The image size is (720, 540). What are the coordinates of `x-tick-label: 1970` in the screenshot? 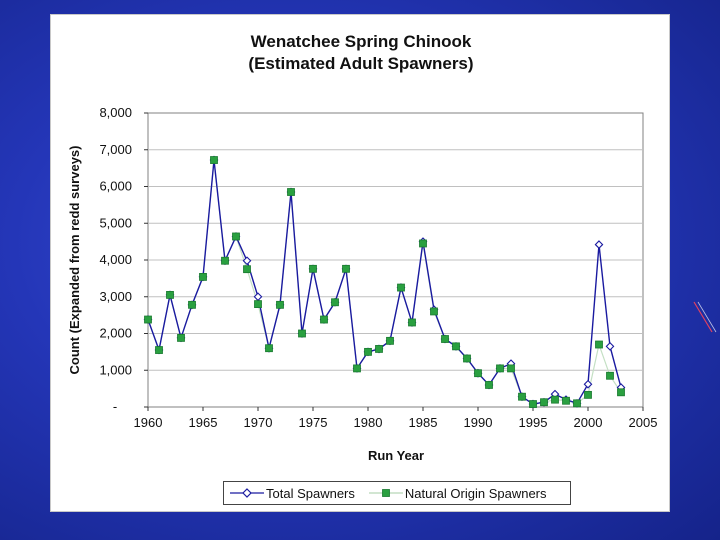 It's located at (258, 422).